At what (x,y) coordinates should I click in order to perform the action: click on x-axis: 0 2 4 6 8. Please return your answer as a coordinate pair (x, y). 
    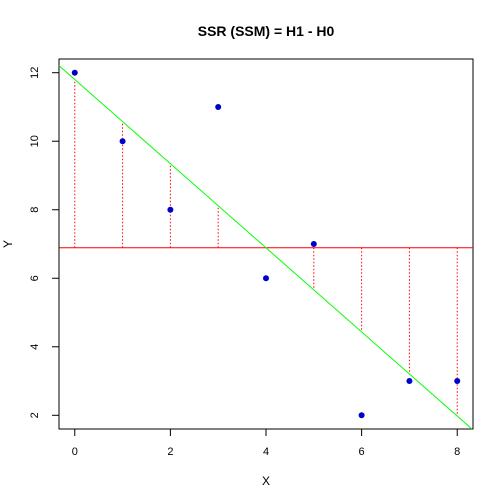
    Looking at the image, I should click on (266, 443).